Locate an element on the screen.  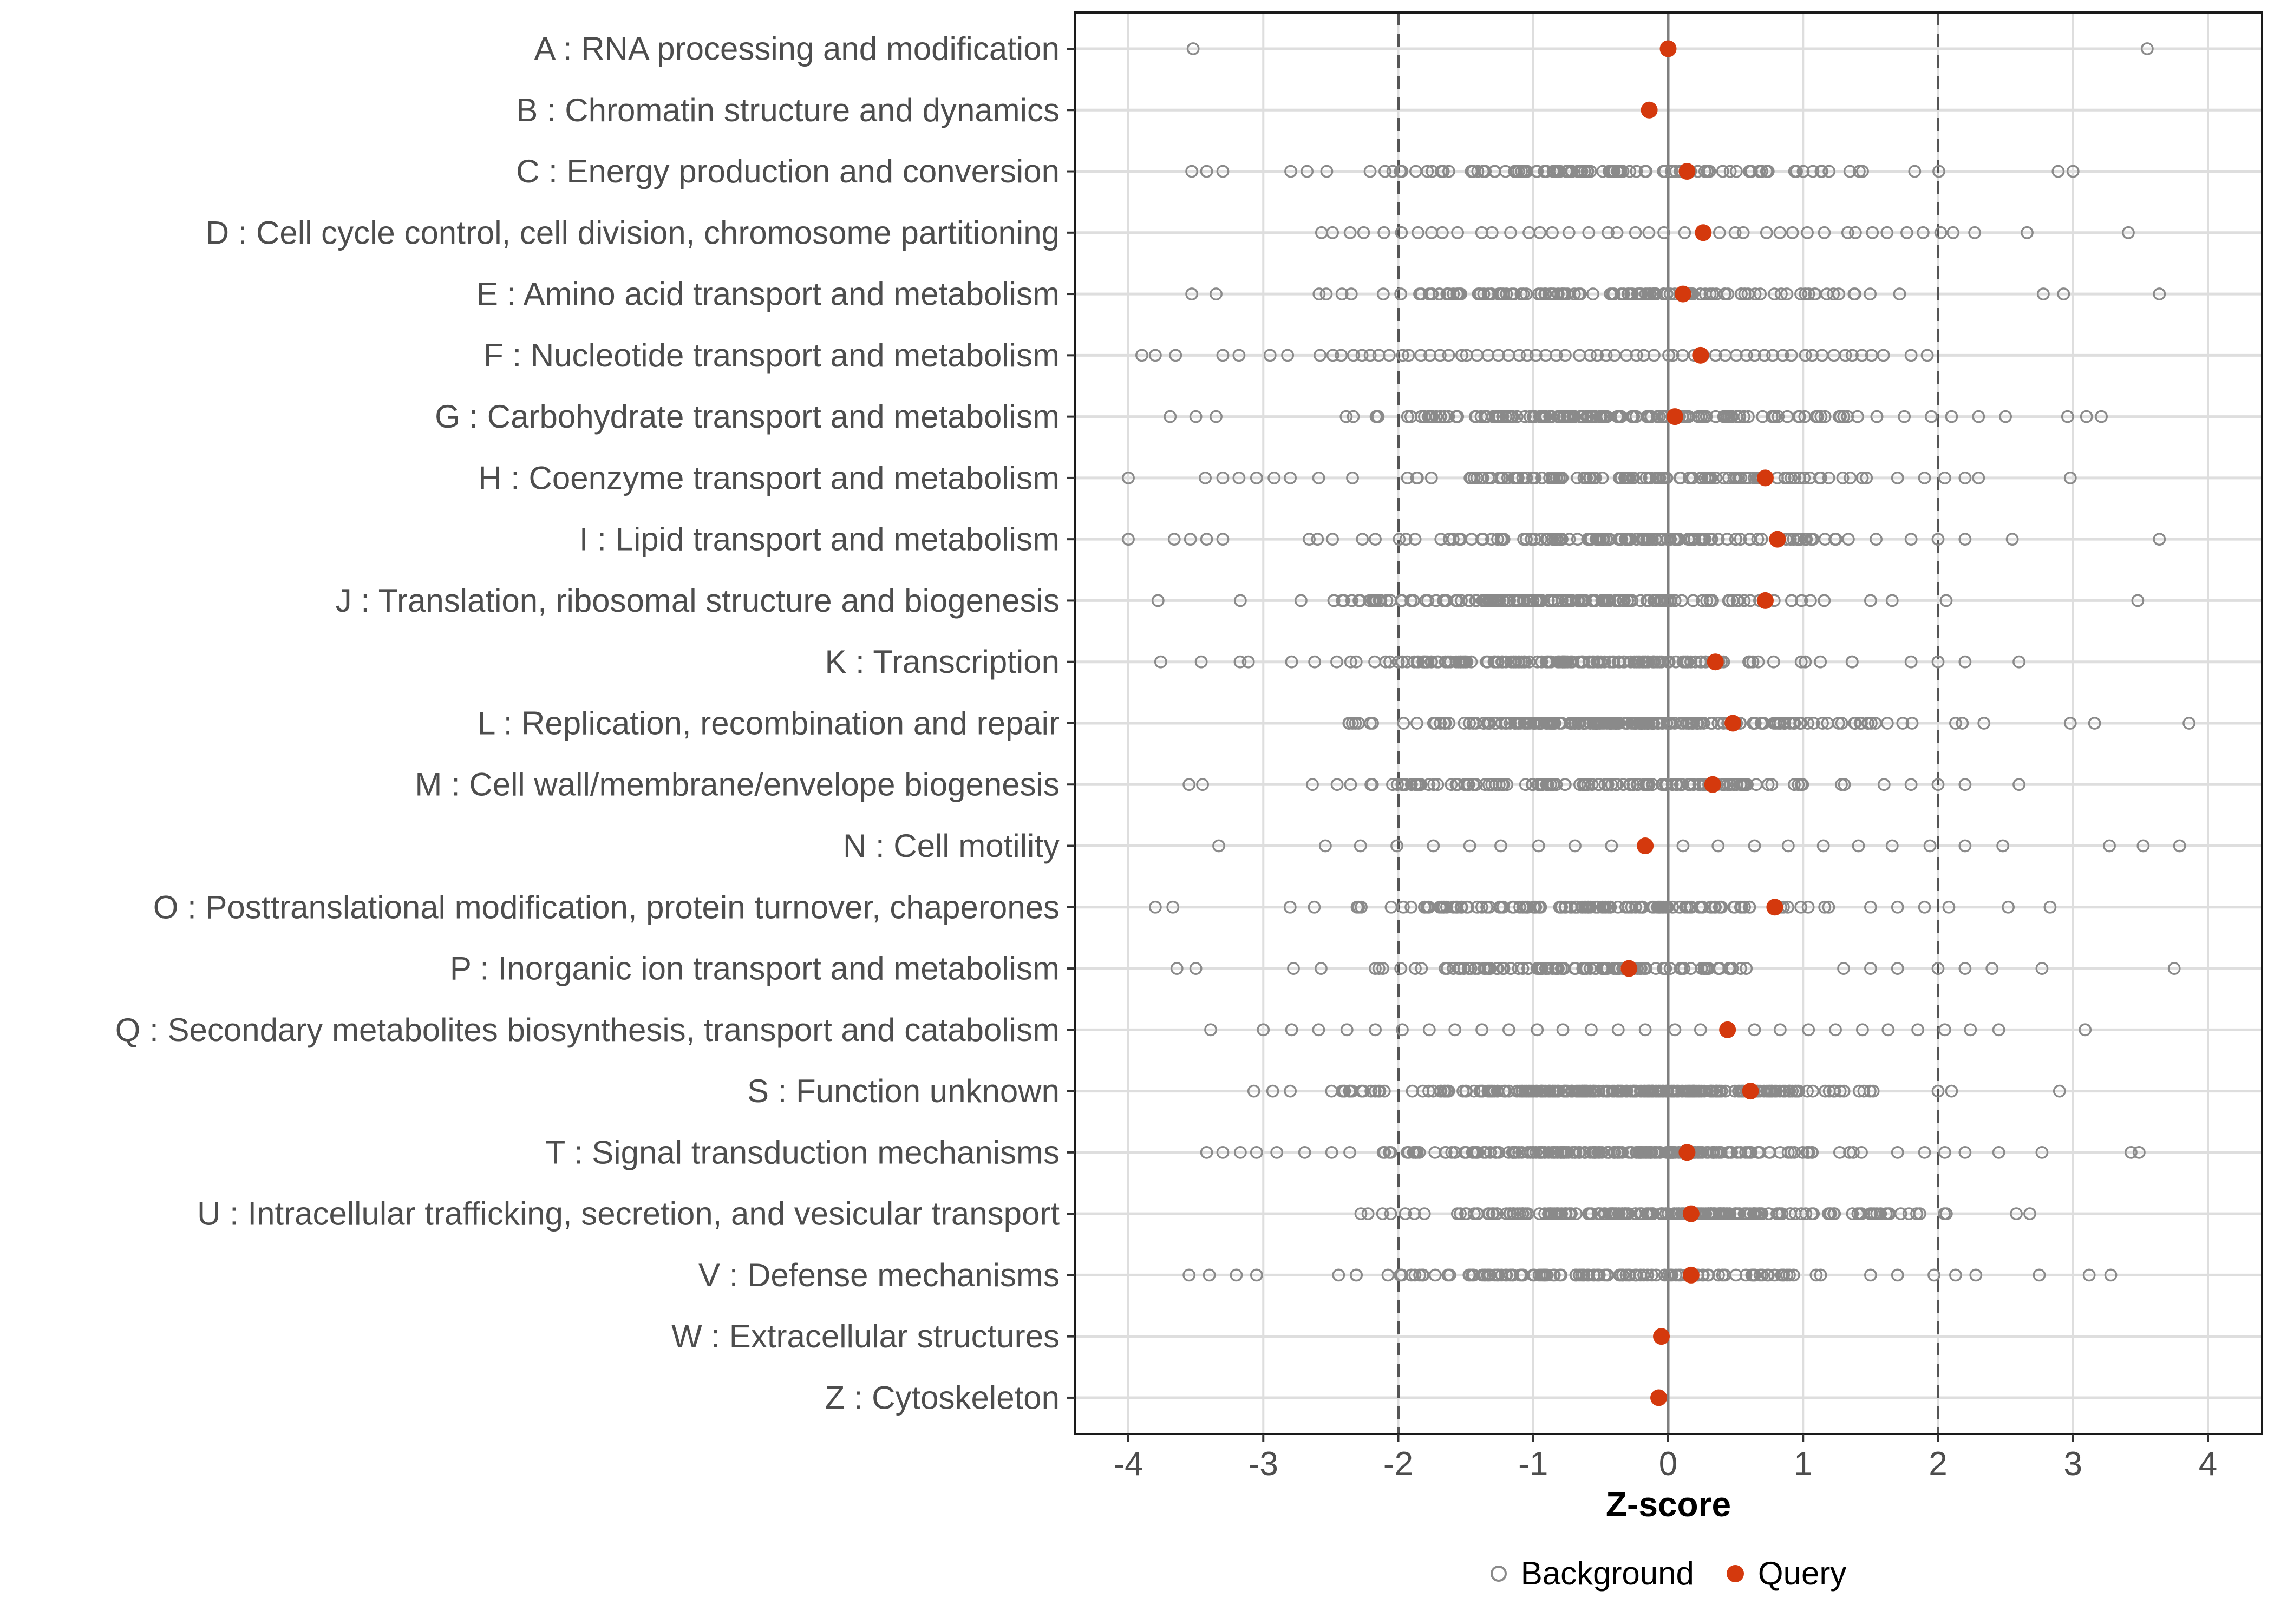
category-label: K : Transcription is located at coordinates (943, 662).